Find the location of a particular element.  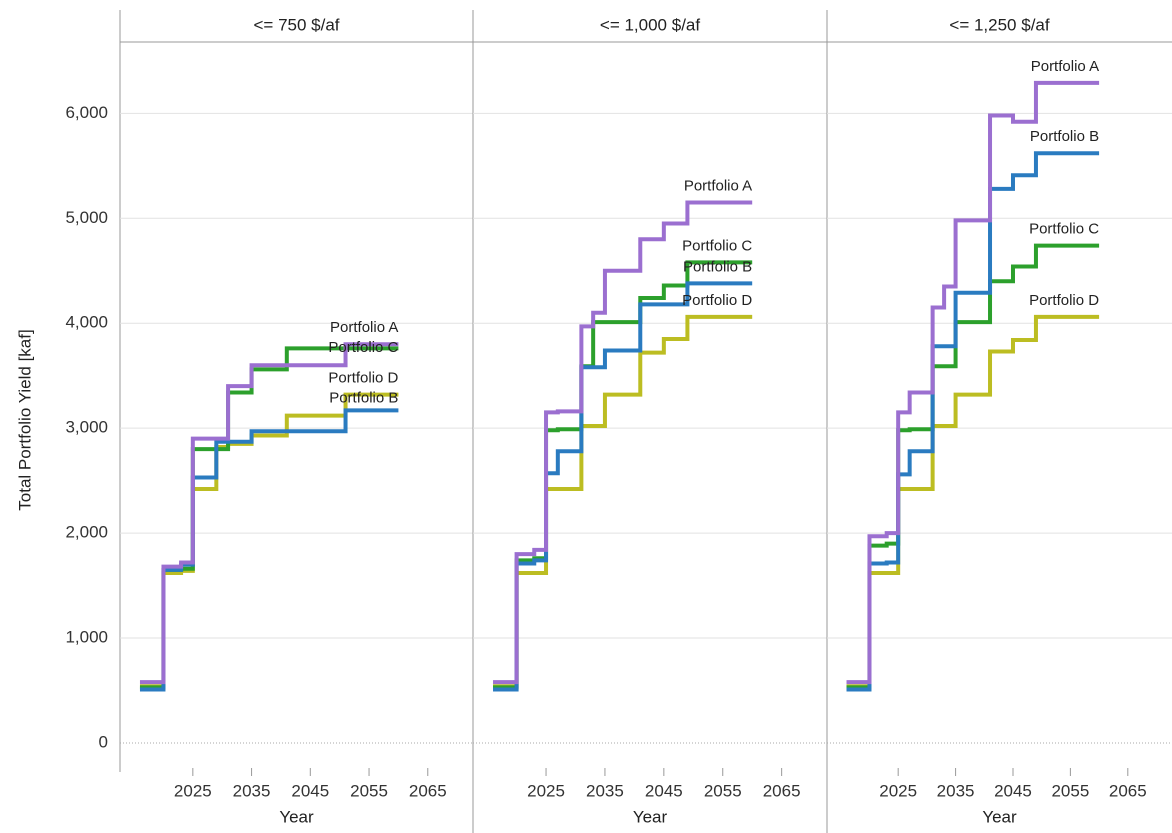

y-tick-label: 4,000 is located at coordinates (86, 322).